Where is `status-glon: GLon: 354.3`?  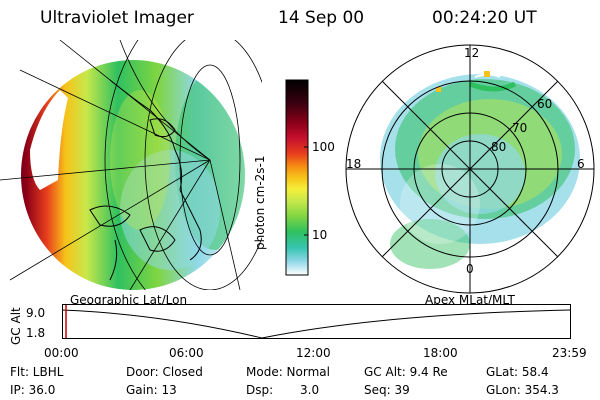
status-glon: GLon: 354.3 is located at coordinates (522, 390).